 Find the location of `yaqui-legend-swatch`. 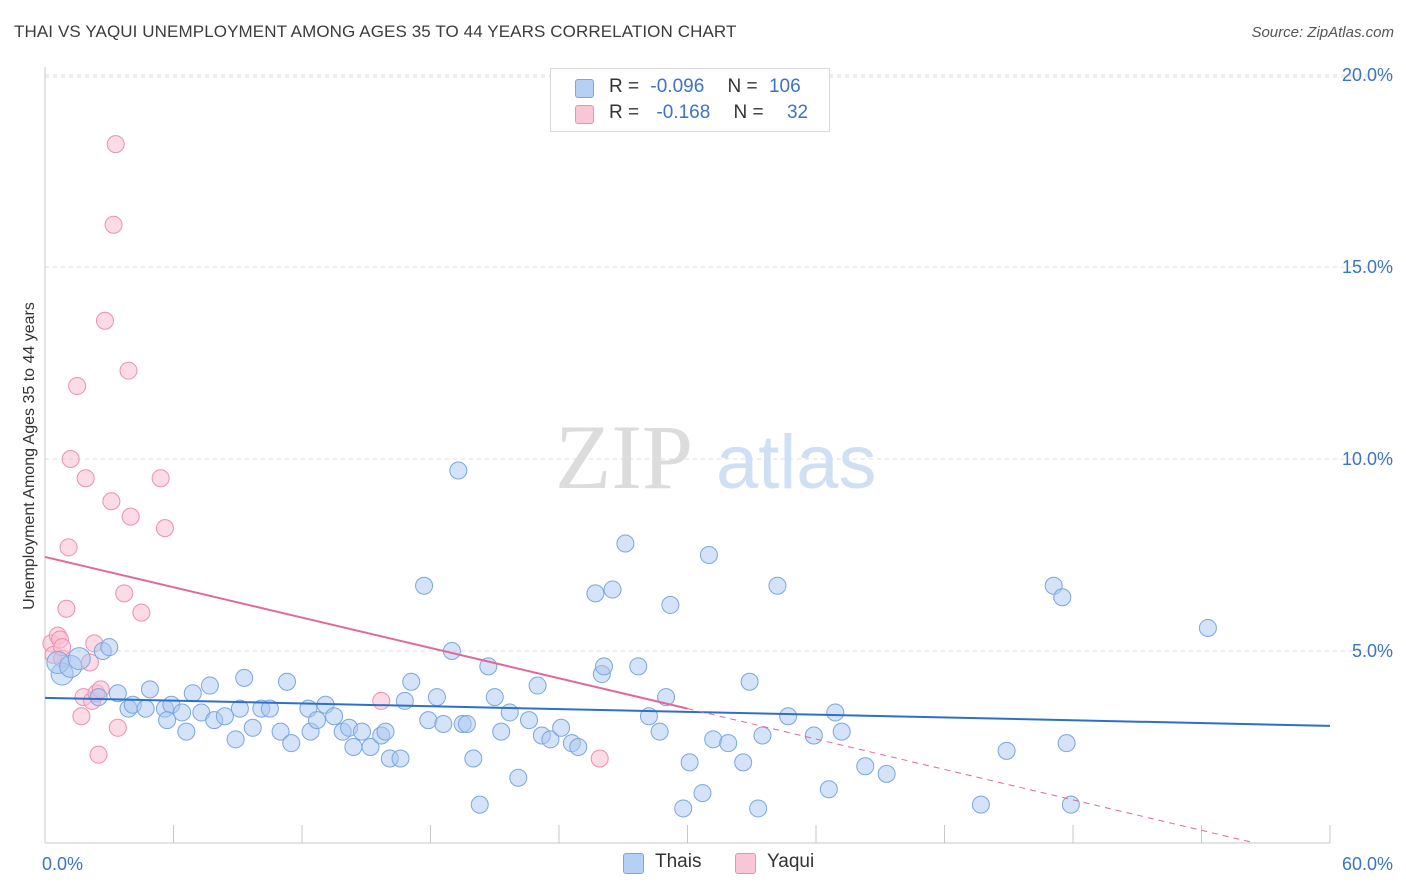

yaqui-legend-swatch is located at coordinates (745, 863).